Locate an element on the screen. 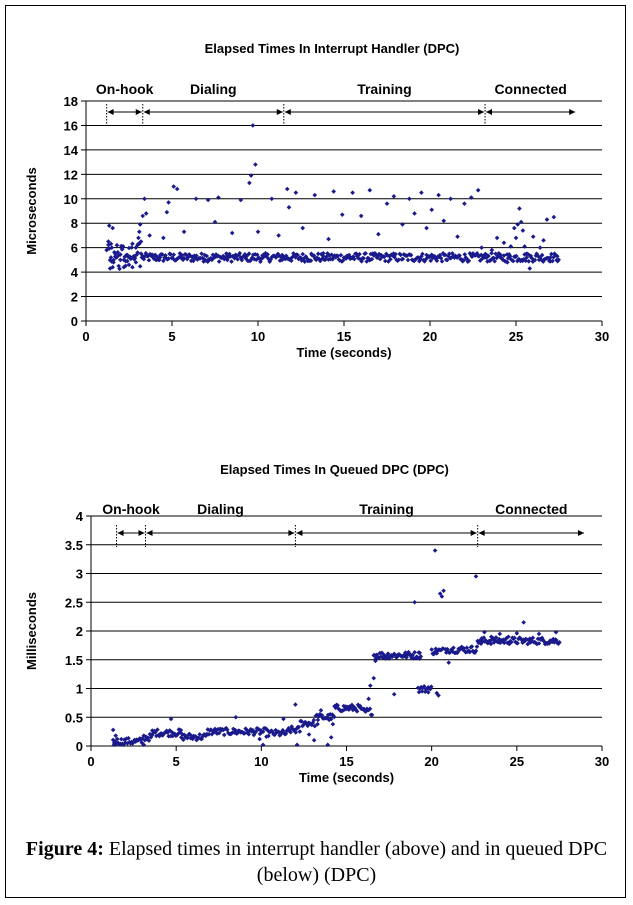 Image resolution: width=633 pixels, height=905 pixels. x-tick-label: 5 is located at coordinates (176, 761).